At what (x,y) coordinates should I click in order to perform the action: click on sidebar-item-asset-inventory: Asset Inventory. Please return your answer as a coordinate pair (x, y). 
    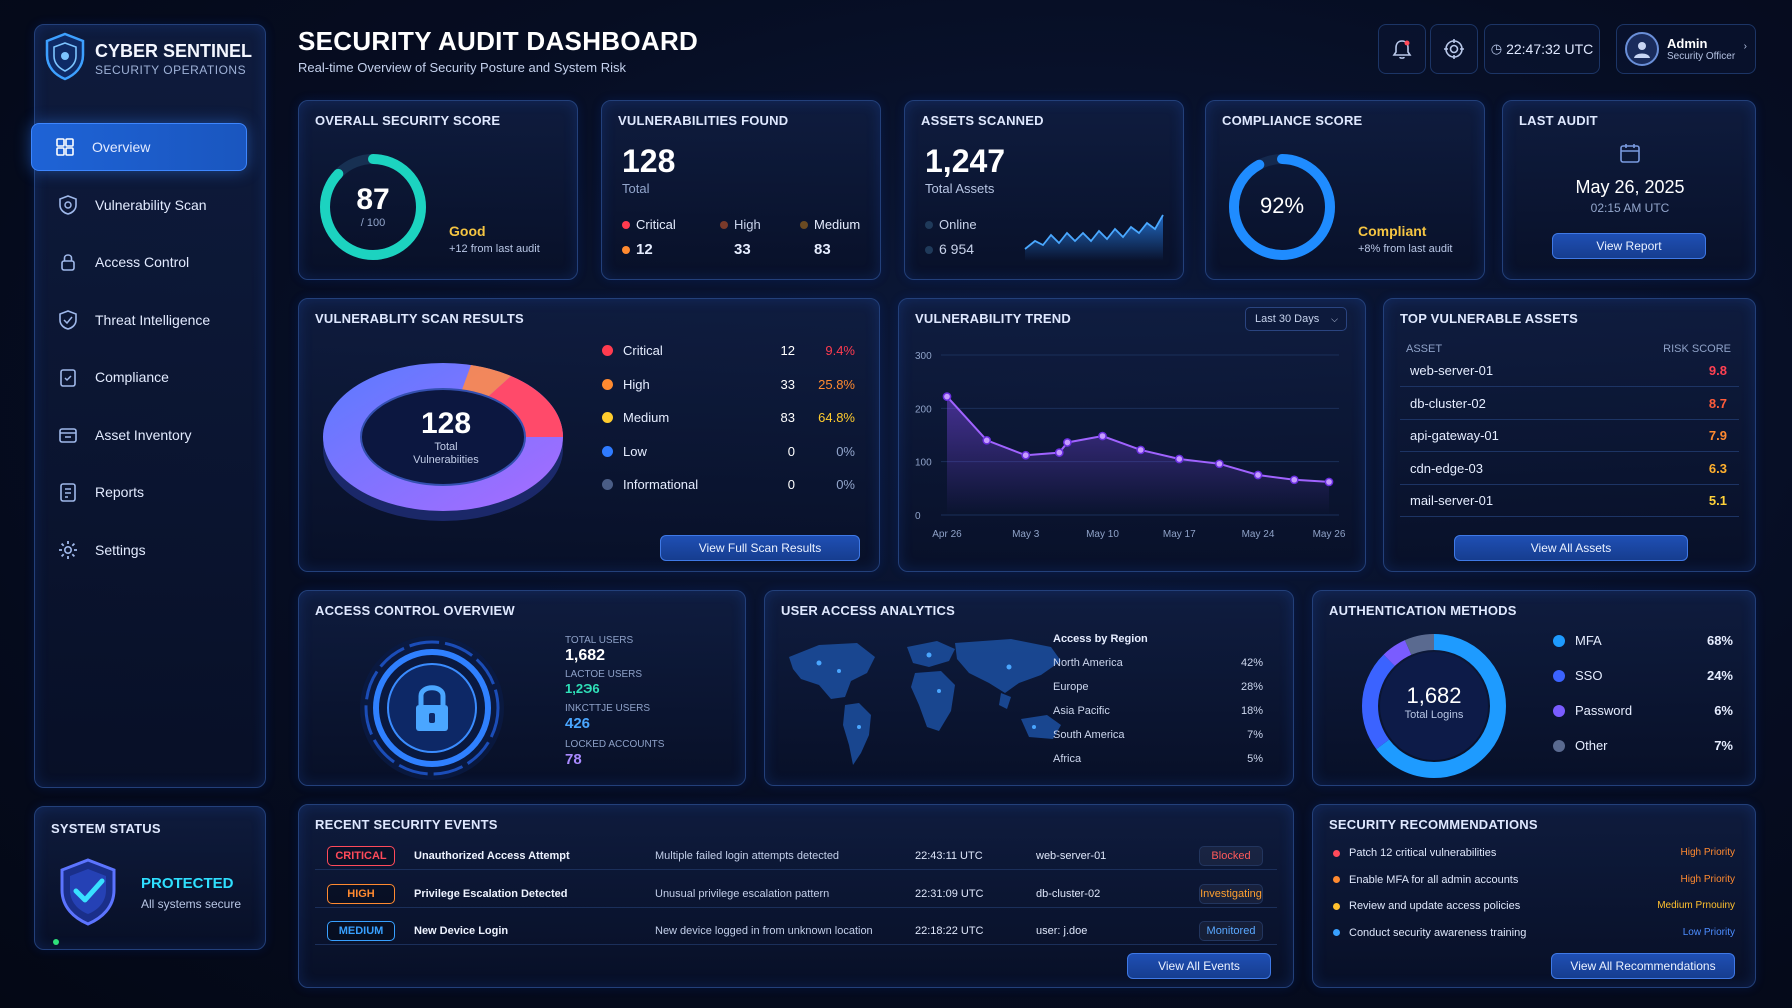
    Looking at the image, I should click on (143, 435).